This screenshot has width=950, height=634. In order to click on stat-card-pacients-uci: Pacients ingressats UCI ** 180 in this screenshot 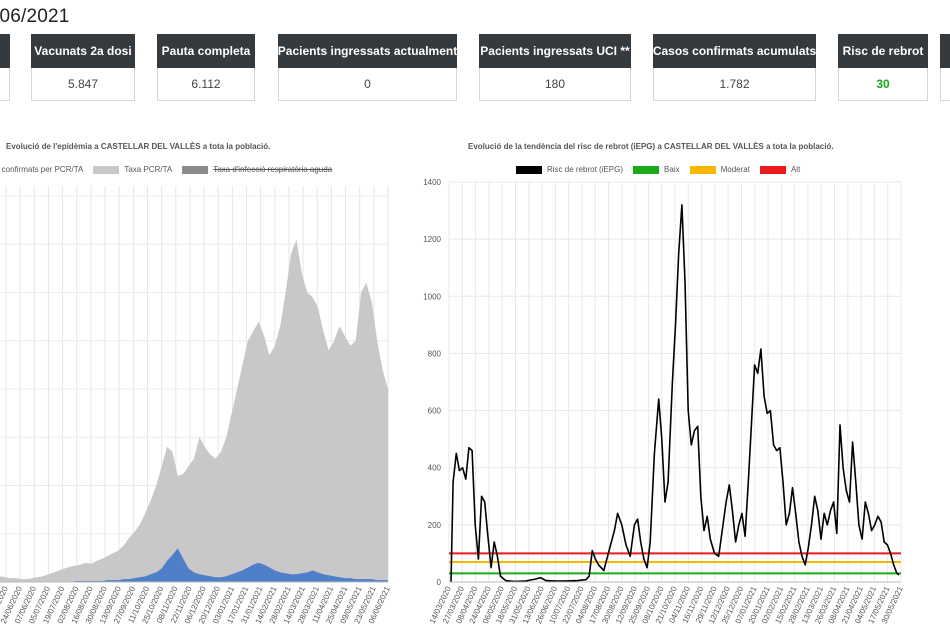, I will do `click(555, 68)`.